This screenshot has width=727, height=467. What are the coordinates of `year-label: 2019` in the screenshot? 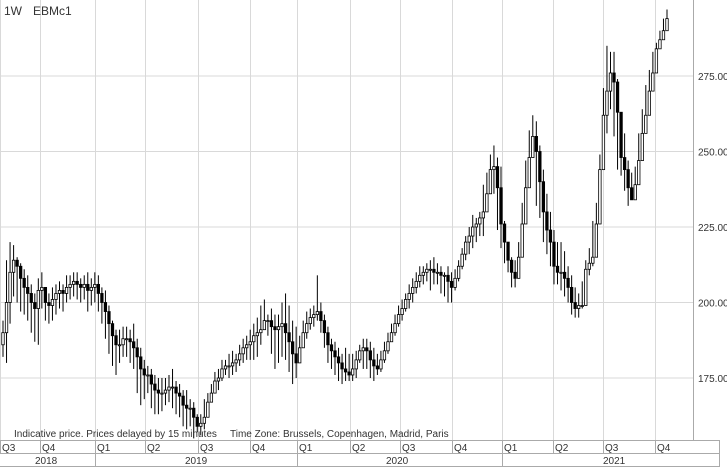 It's located at (196, 461).